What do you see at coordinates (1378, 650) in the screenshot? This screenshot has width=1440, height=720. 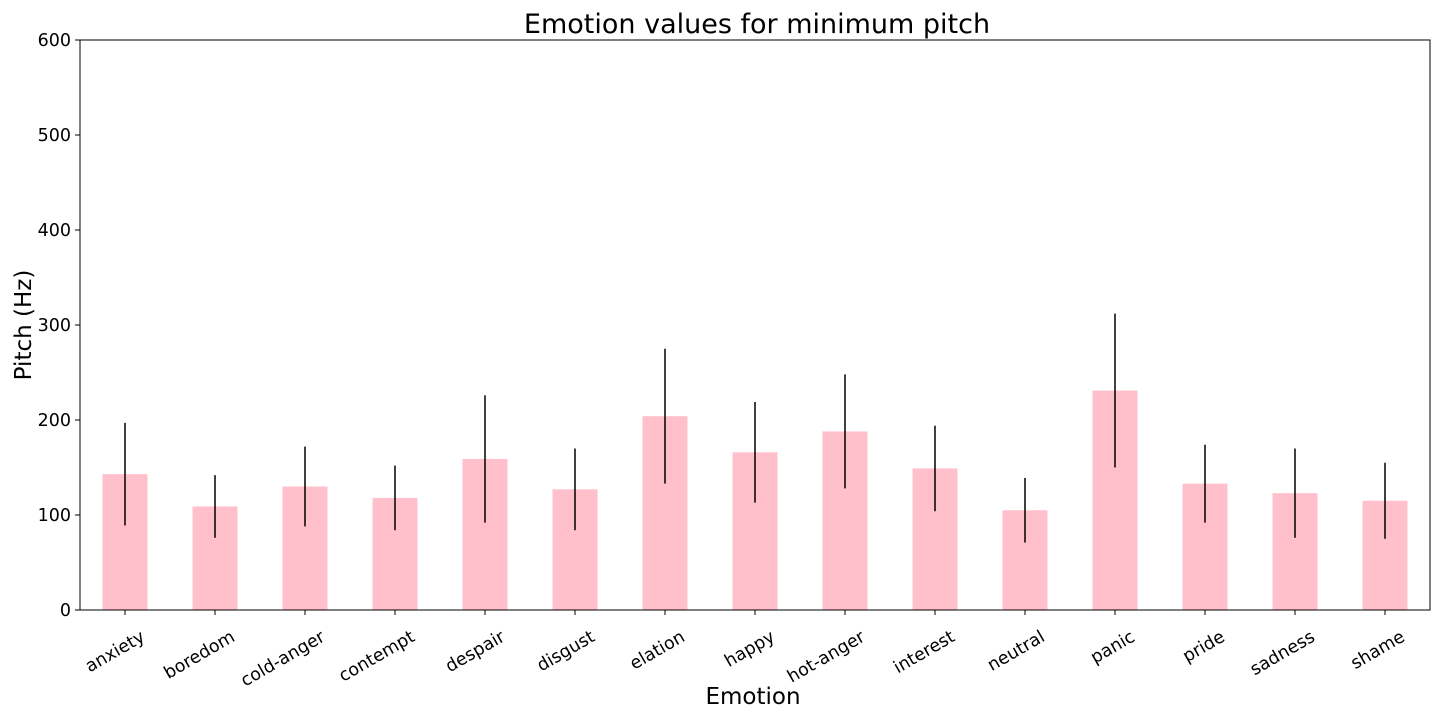 I see `x-tick-label-shame: shame` at bounding box center [1378, 650].